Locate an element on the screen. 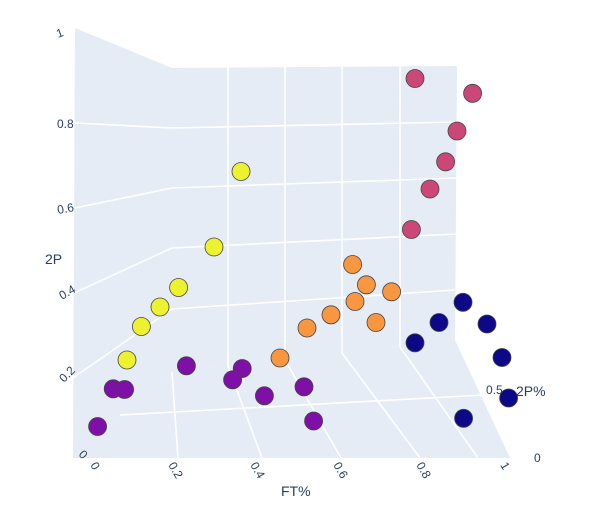  y-axis-ticks: 0.5 0 is located at coordinates (513, 424).